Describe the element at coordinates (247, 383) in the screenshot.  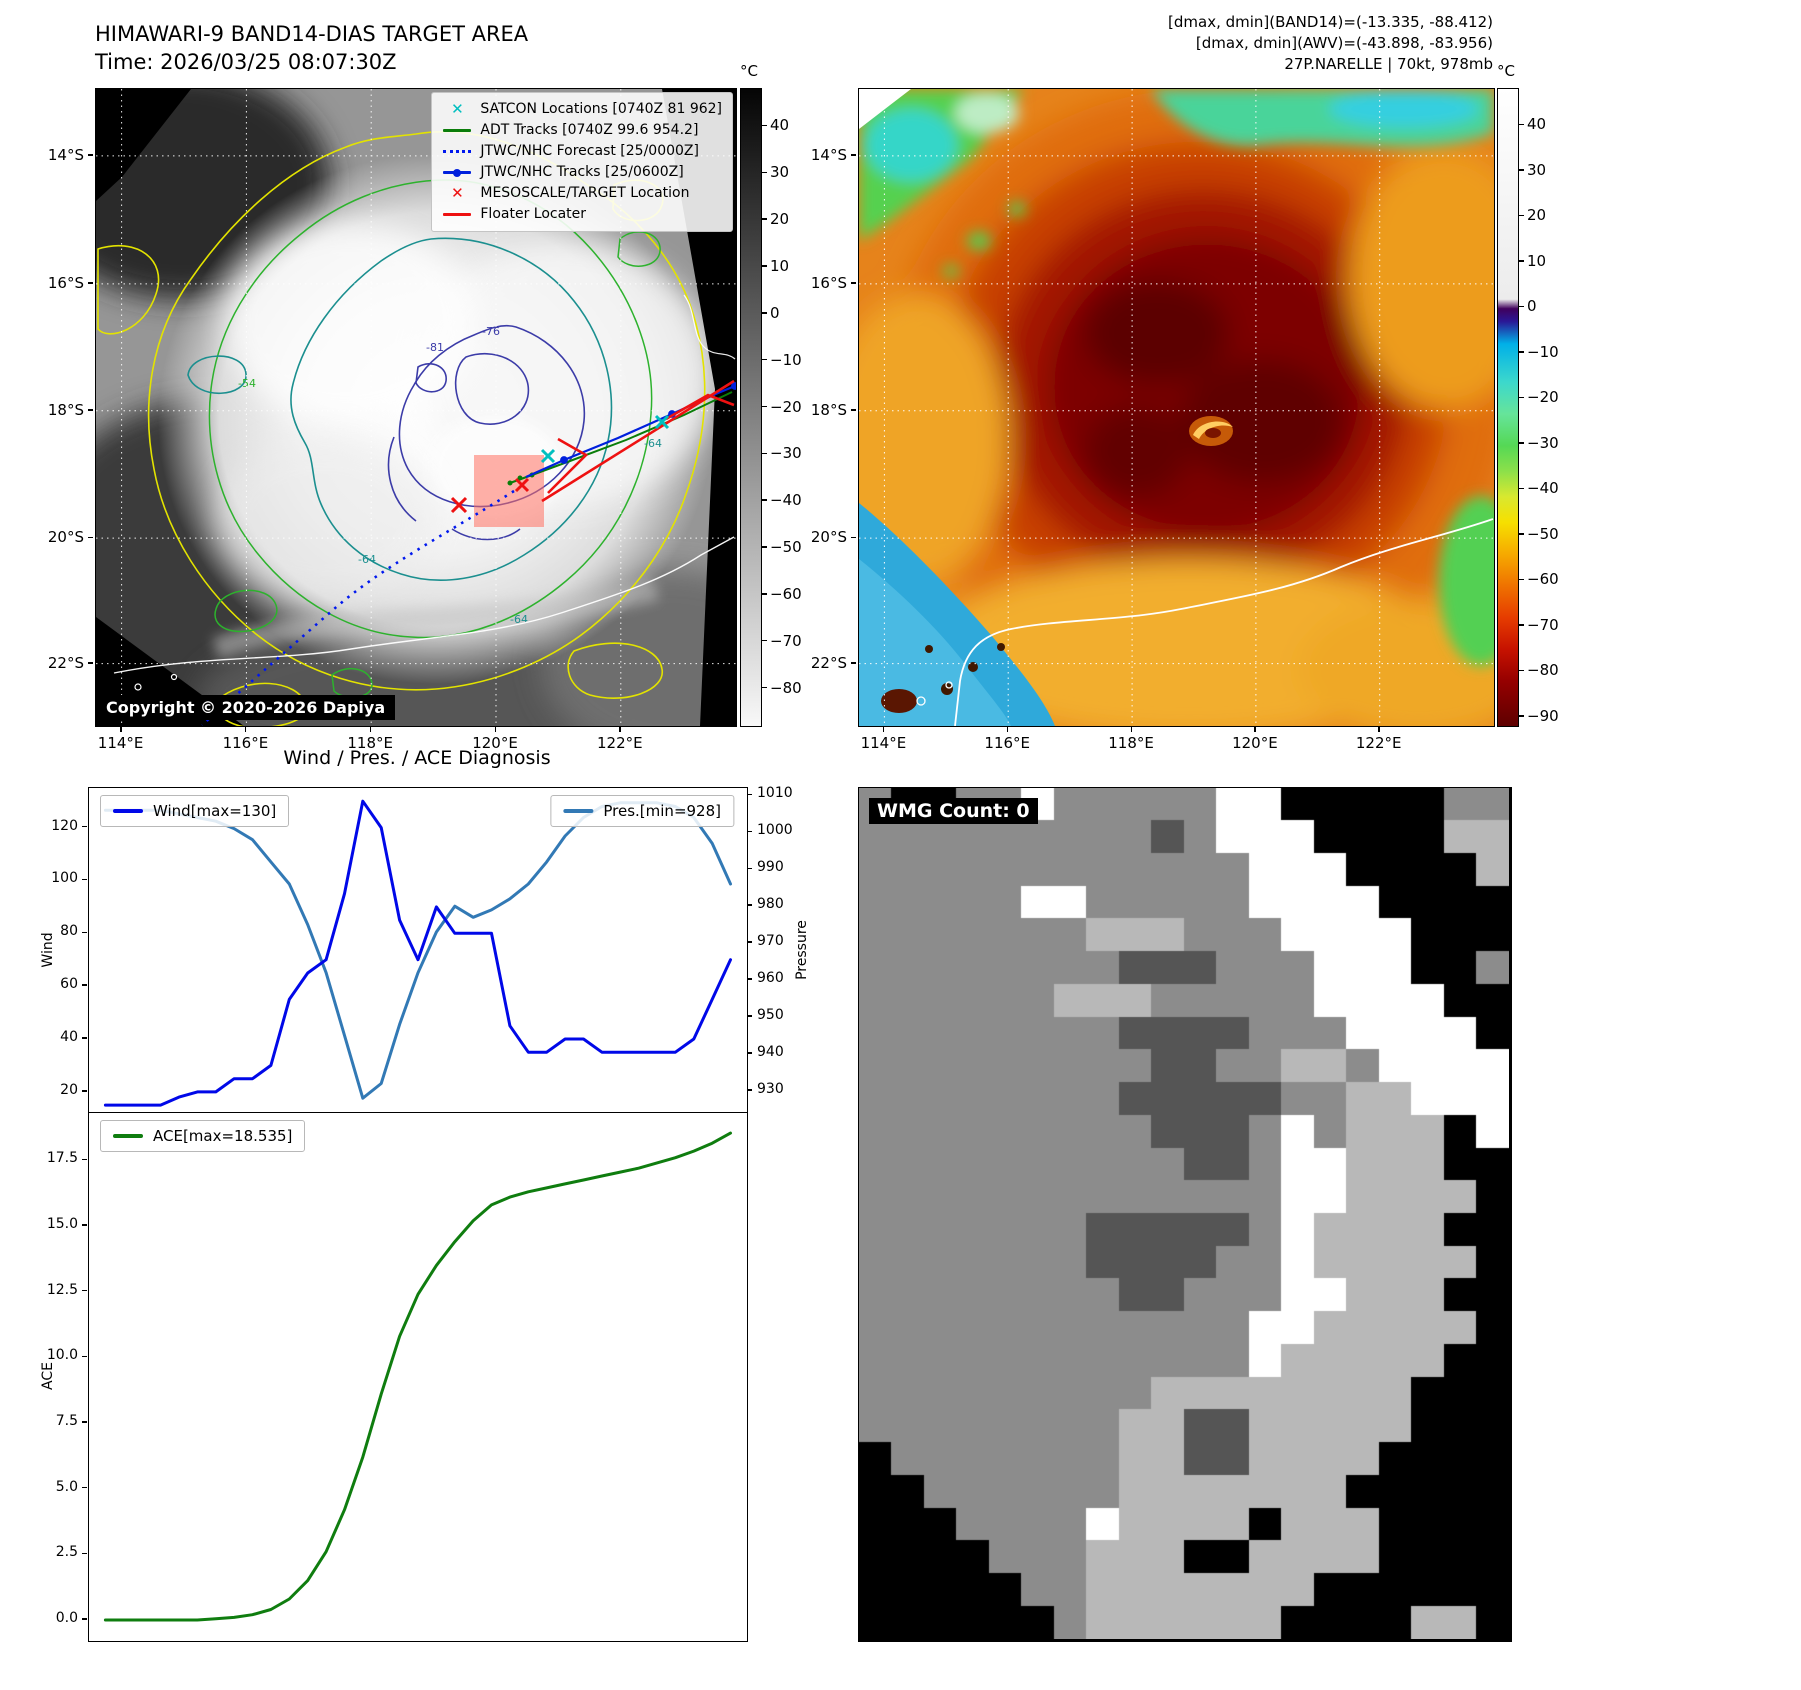
I see `contour-label: -54` at that location.